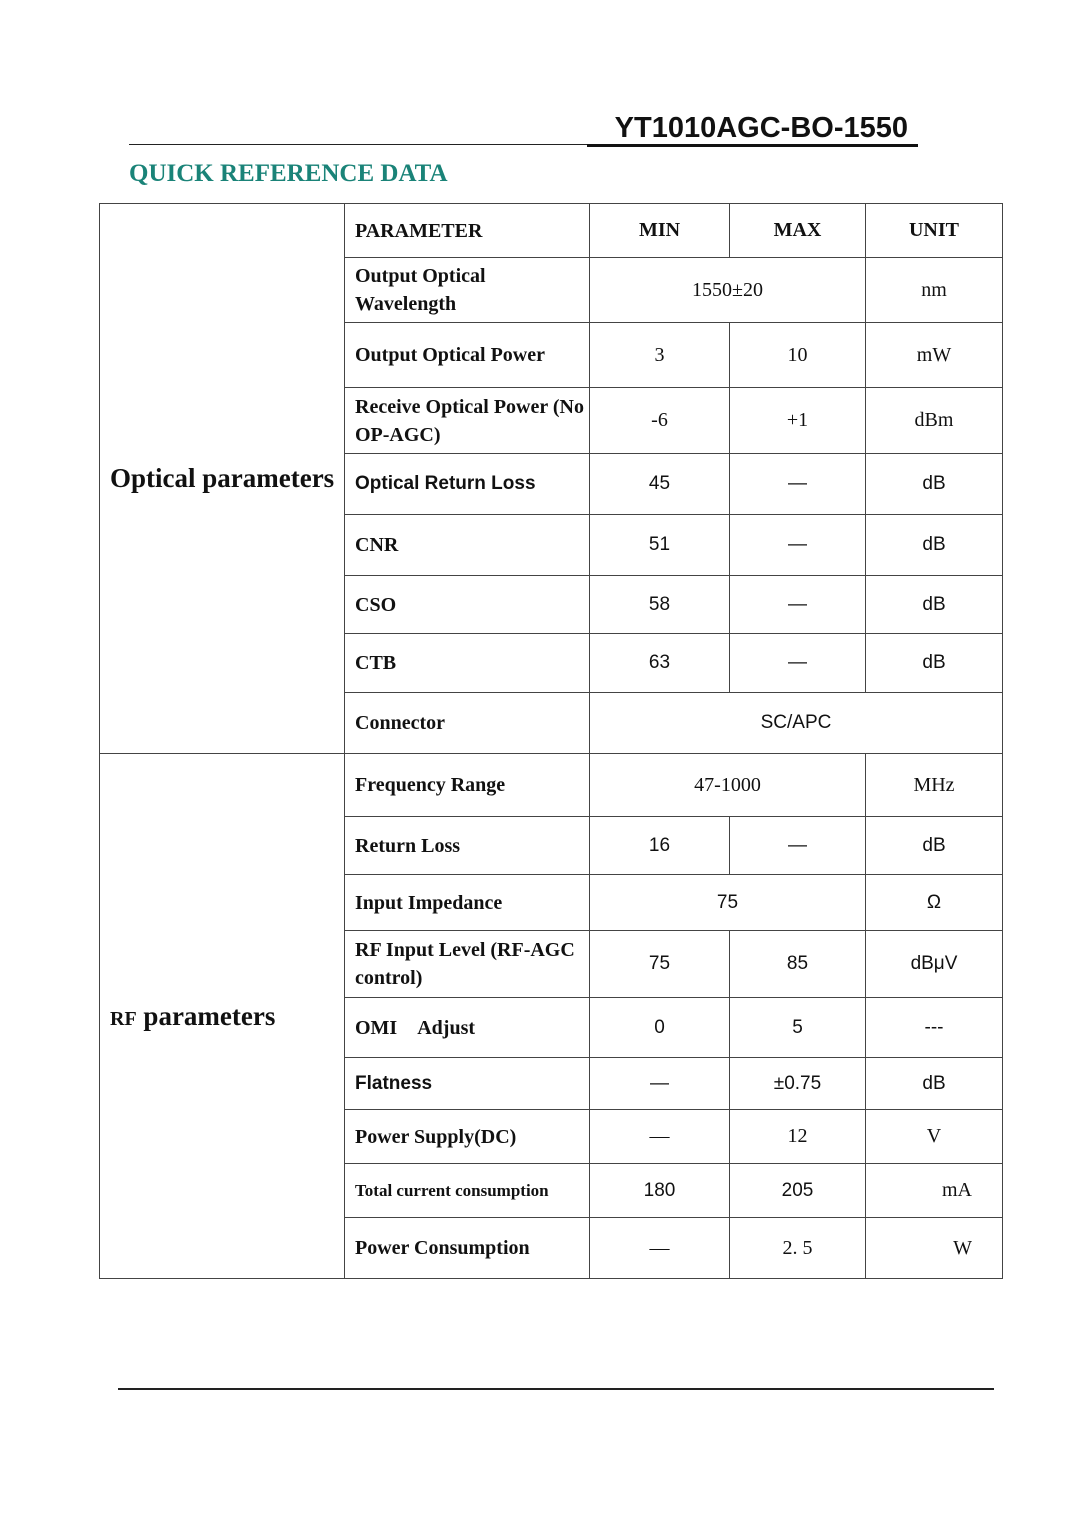 The height and width of the screenshot is (1527, 1080). I want to click on parameter-name: Output Optical Wavelength, so click(467, 290).